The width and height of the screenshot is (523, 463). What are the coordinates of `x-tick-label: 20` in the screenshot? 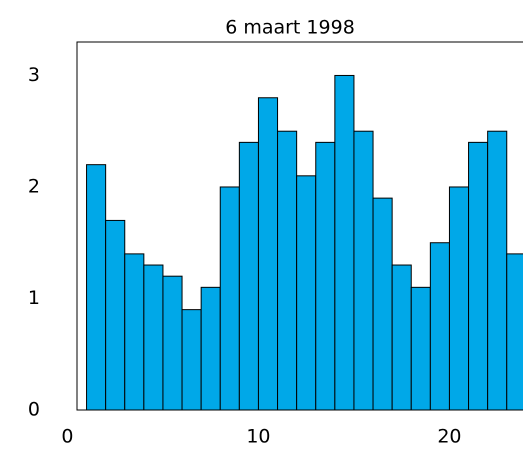 It's located at (449, 437).